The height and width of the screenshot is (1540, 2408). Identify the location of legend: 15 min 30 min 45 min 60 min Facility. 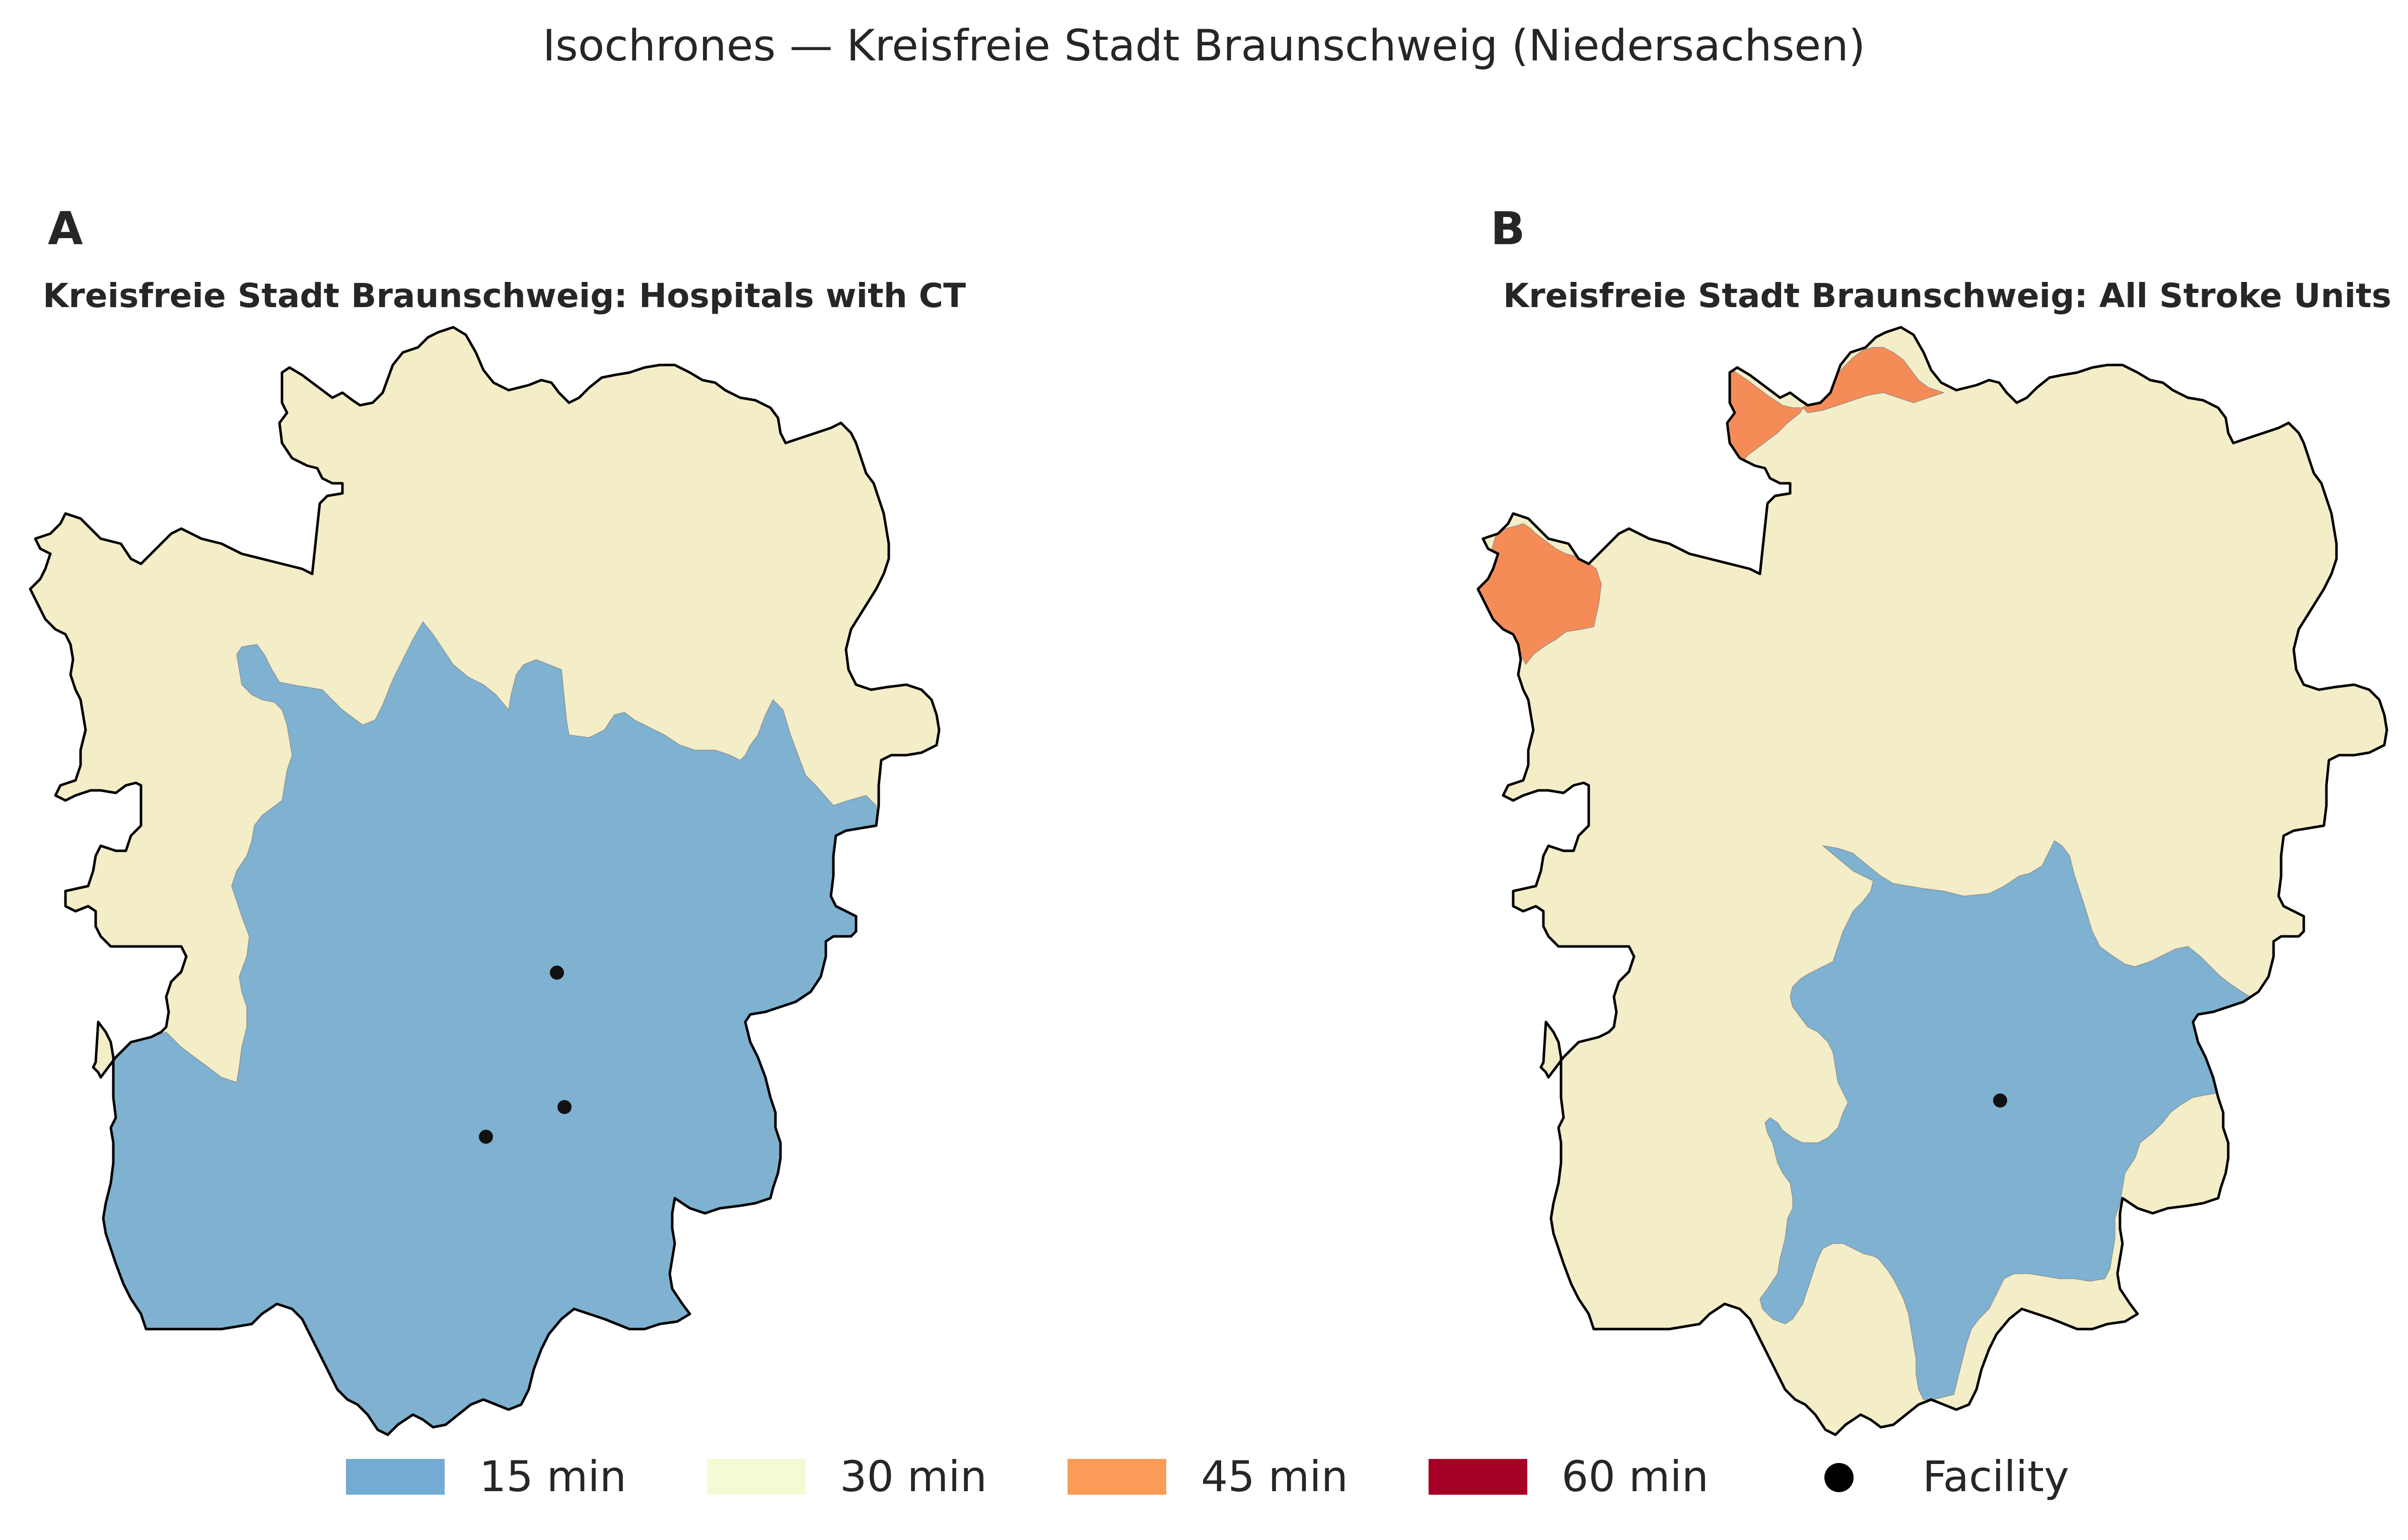
(1207, 1477).